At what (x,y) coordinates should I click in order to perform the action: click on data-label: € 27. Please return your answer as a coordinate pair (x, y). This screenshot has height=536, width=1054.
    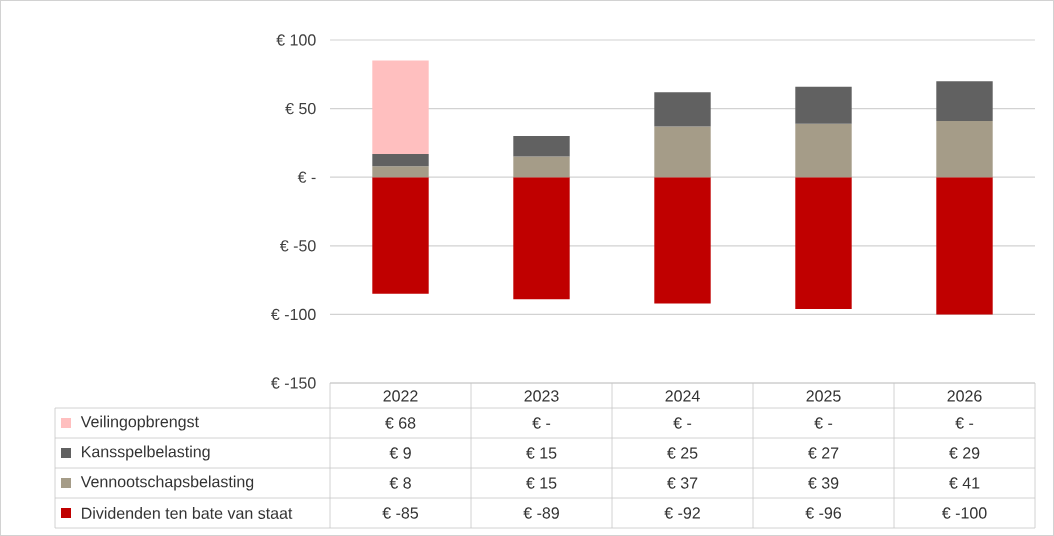
    Looking at the image, I should click on (823, 453).